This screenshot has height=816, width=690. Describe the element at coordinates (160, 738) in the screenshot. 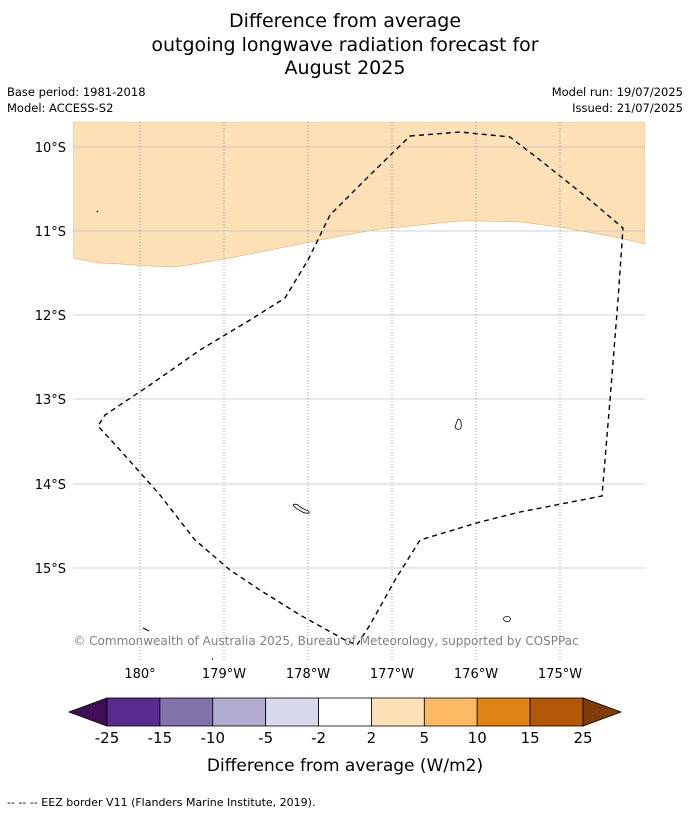

I see `colorbar-tick-label: -15` at that location.